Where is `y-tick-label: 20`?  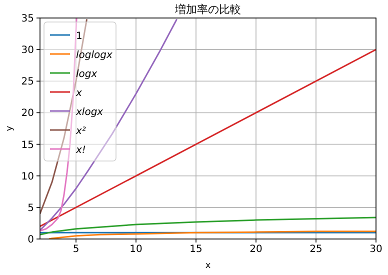 y-tick-label: 20 is located at coordinates (27, 114).